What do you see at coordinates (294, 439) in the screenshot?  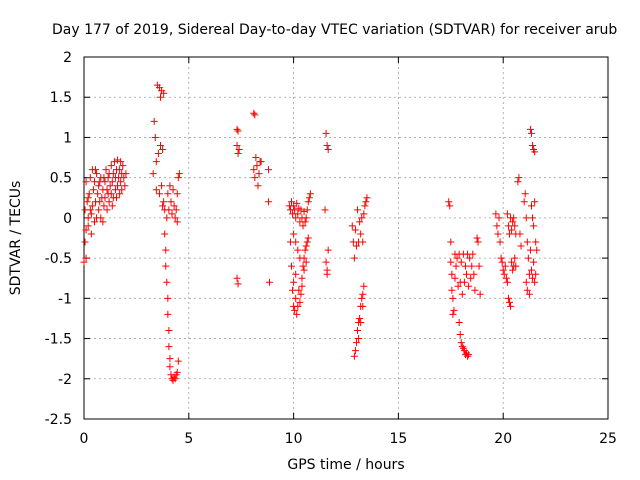 I see `x-tick-label: 10` at bounding box center [294, 439].